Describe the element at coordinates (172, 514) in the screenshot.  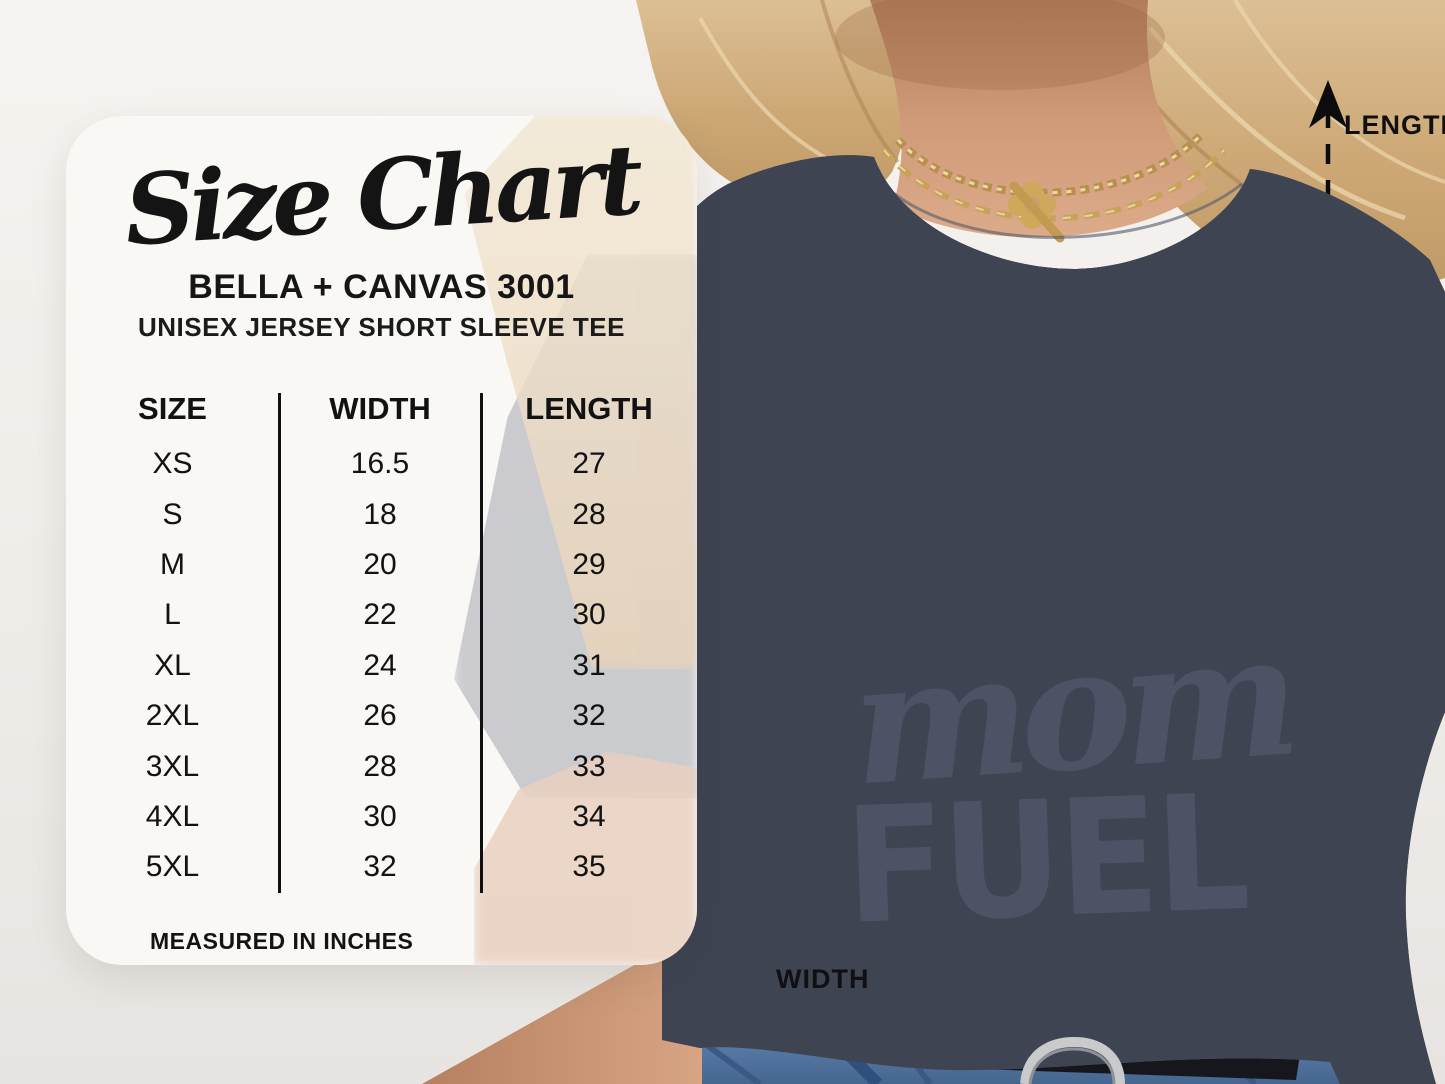
I see `table-cell: S` at that location.